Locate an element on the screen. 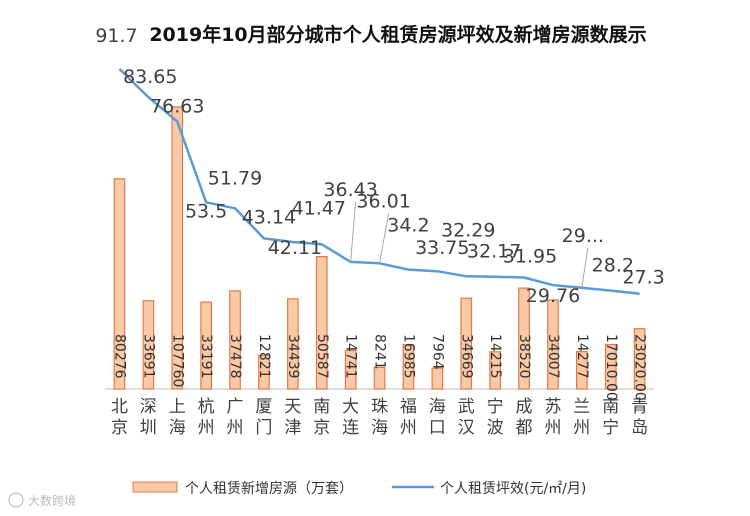  bar-value-label-海口: 7964 is located at coordinates (437, 352).